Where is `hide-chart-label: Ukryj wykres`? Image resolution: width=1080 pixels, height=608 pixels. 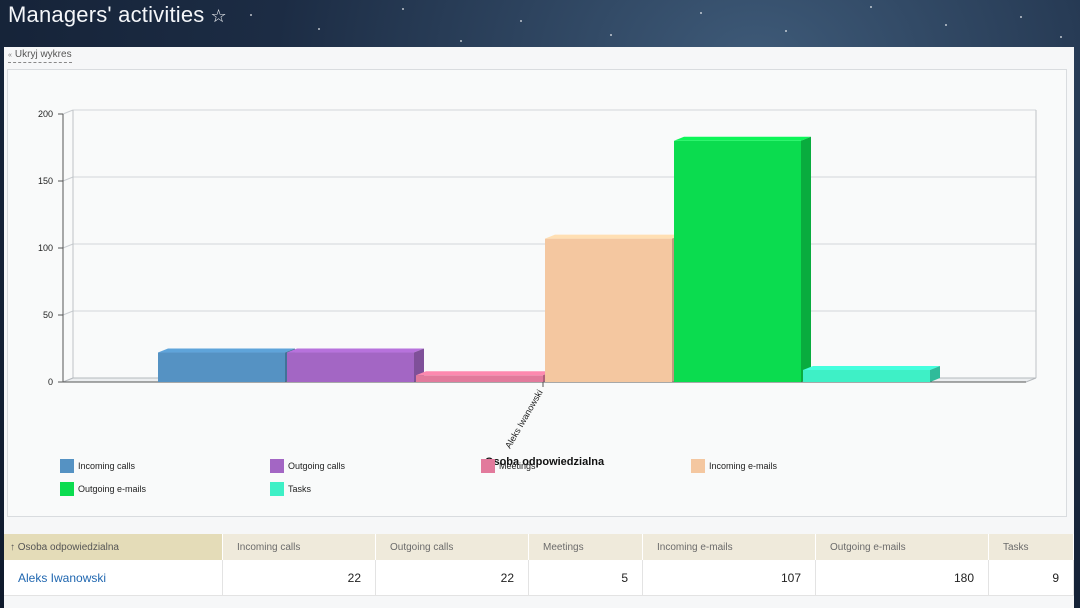 hide-chart-label: Ukryj wykres is located at coordinates (43, 54).